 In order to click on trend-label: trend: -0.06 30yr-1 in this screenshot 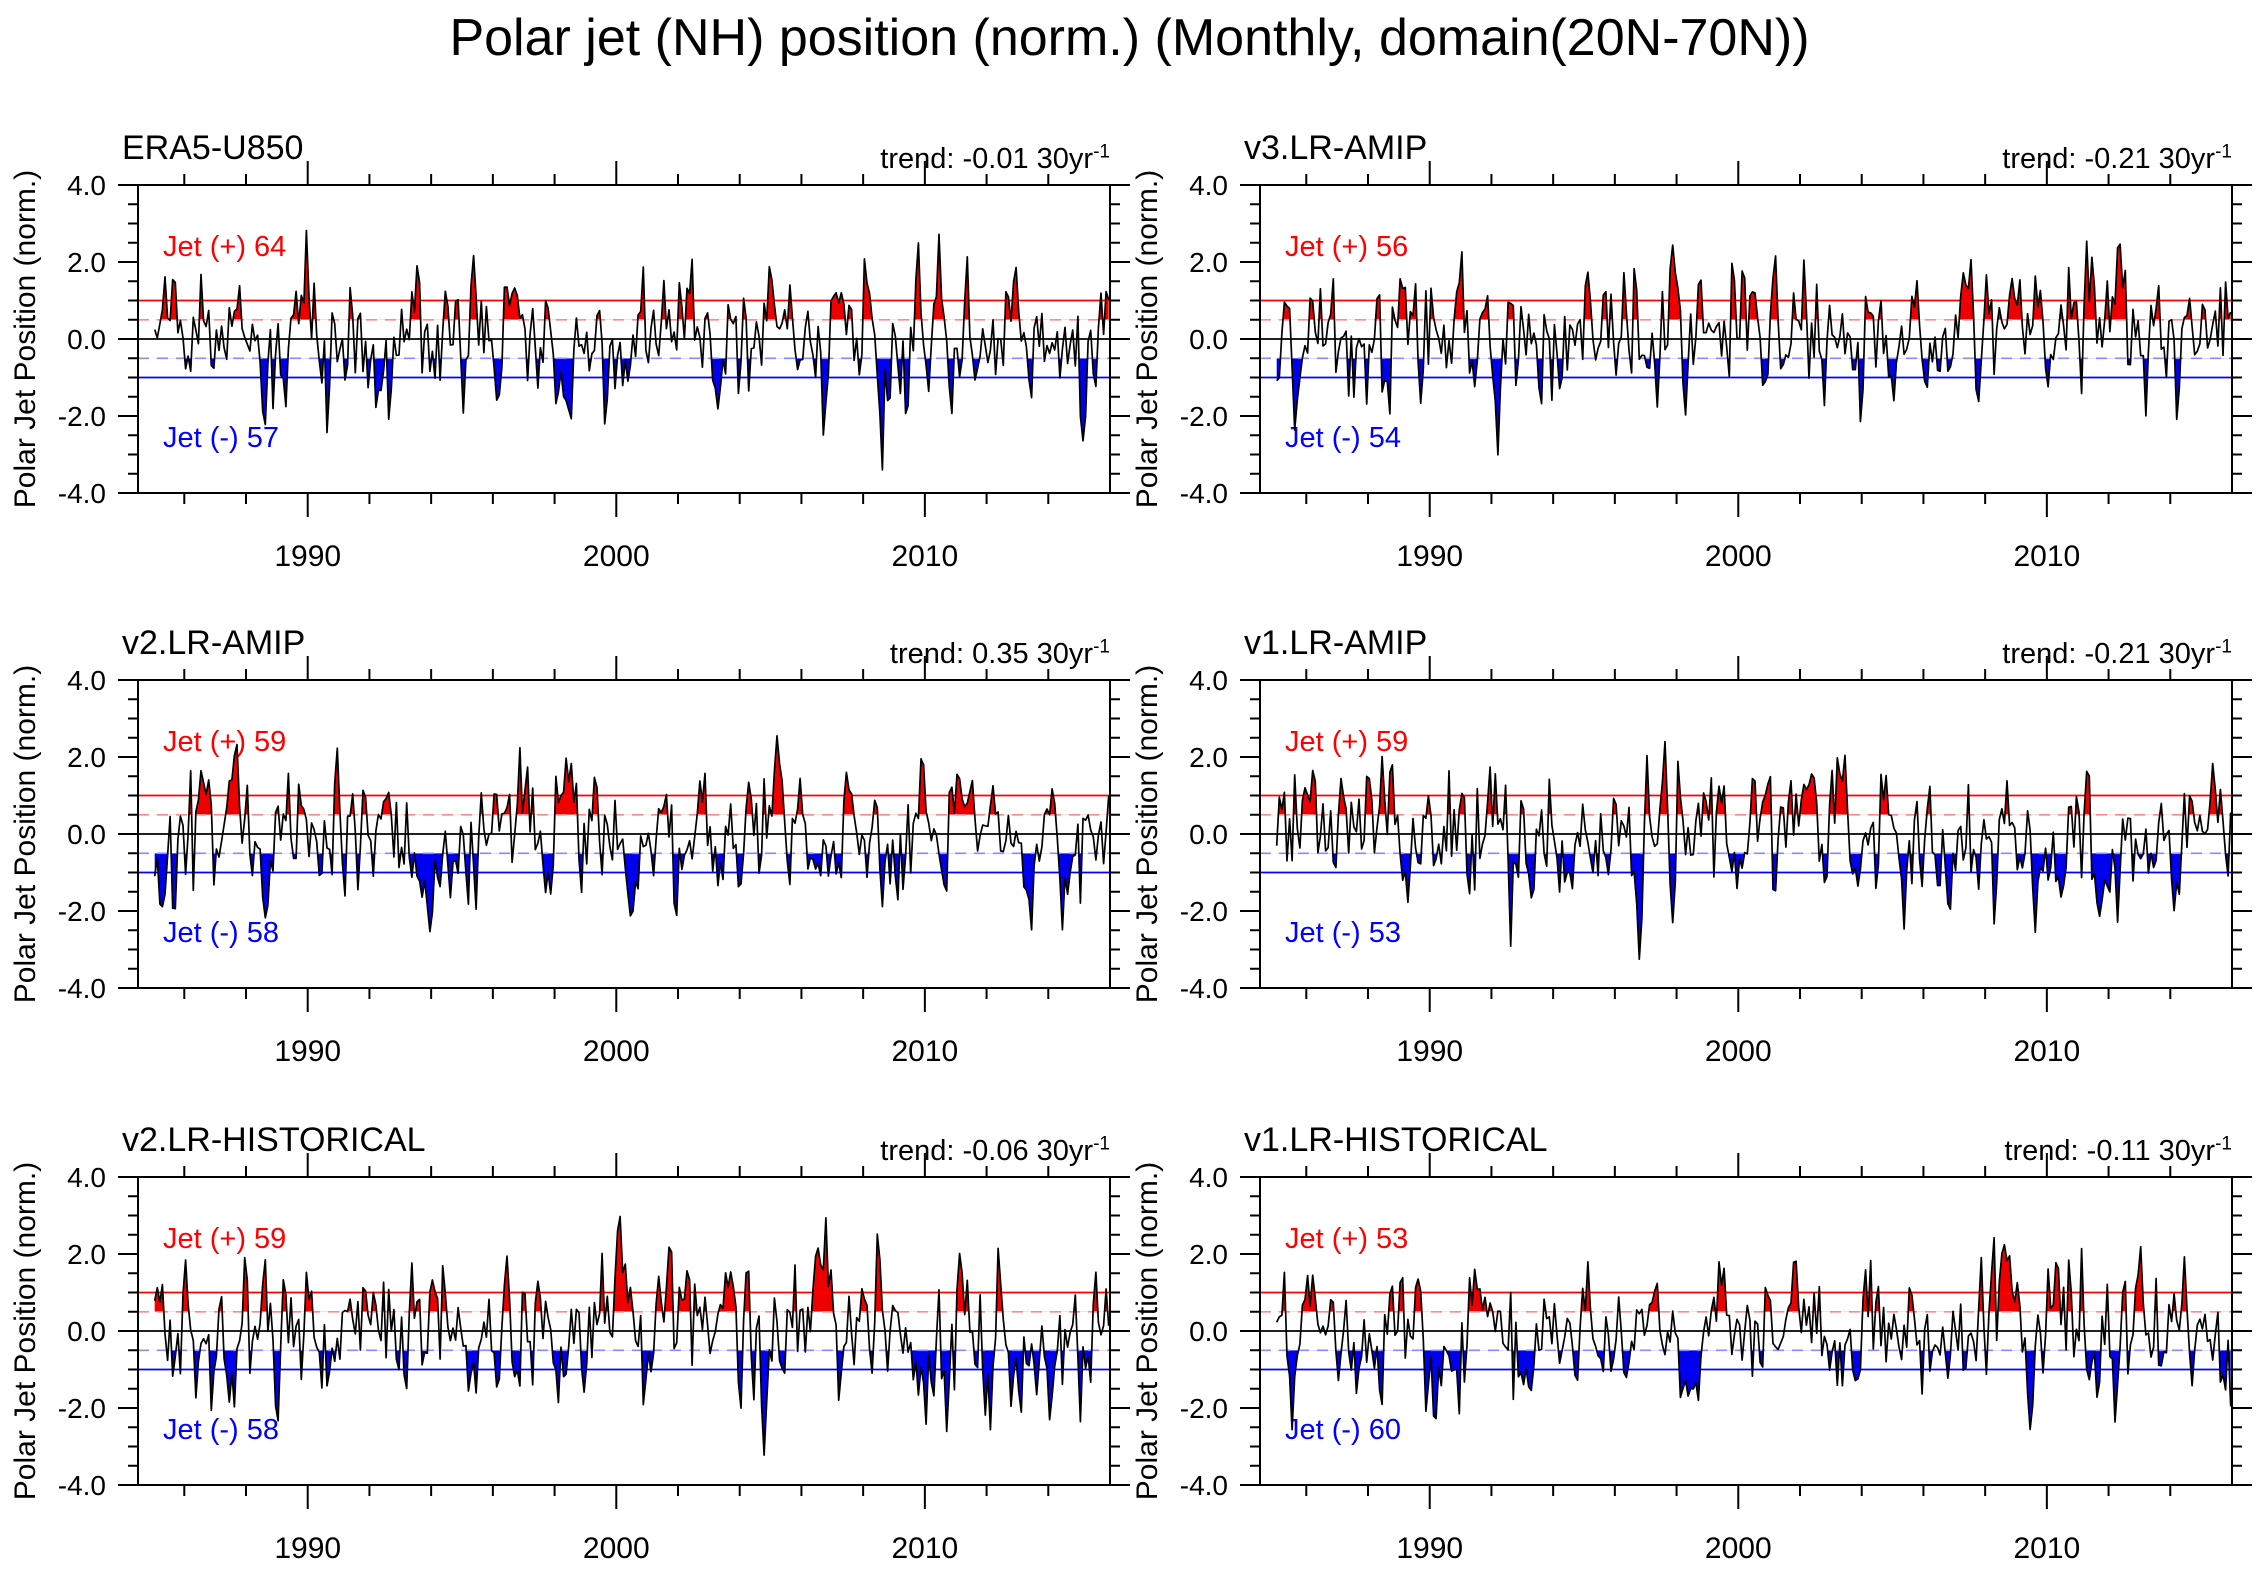, I will do `click(995, 1150)`.